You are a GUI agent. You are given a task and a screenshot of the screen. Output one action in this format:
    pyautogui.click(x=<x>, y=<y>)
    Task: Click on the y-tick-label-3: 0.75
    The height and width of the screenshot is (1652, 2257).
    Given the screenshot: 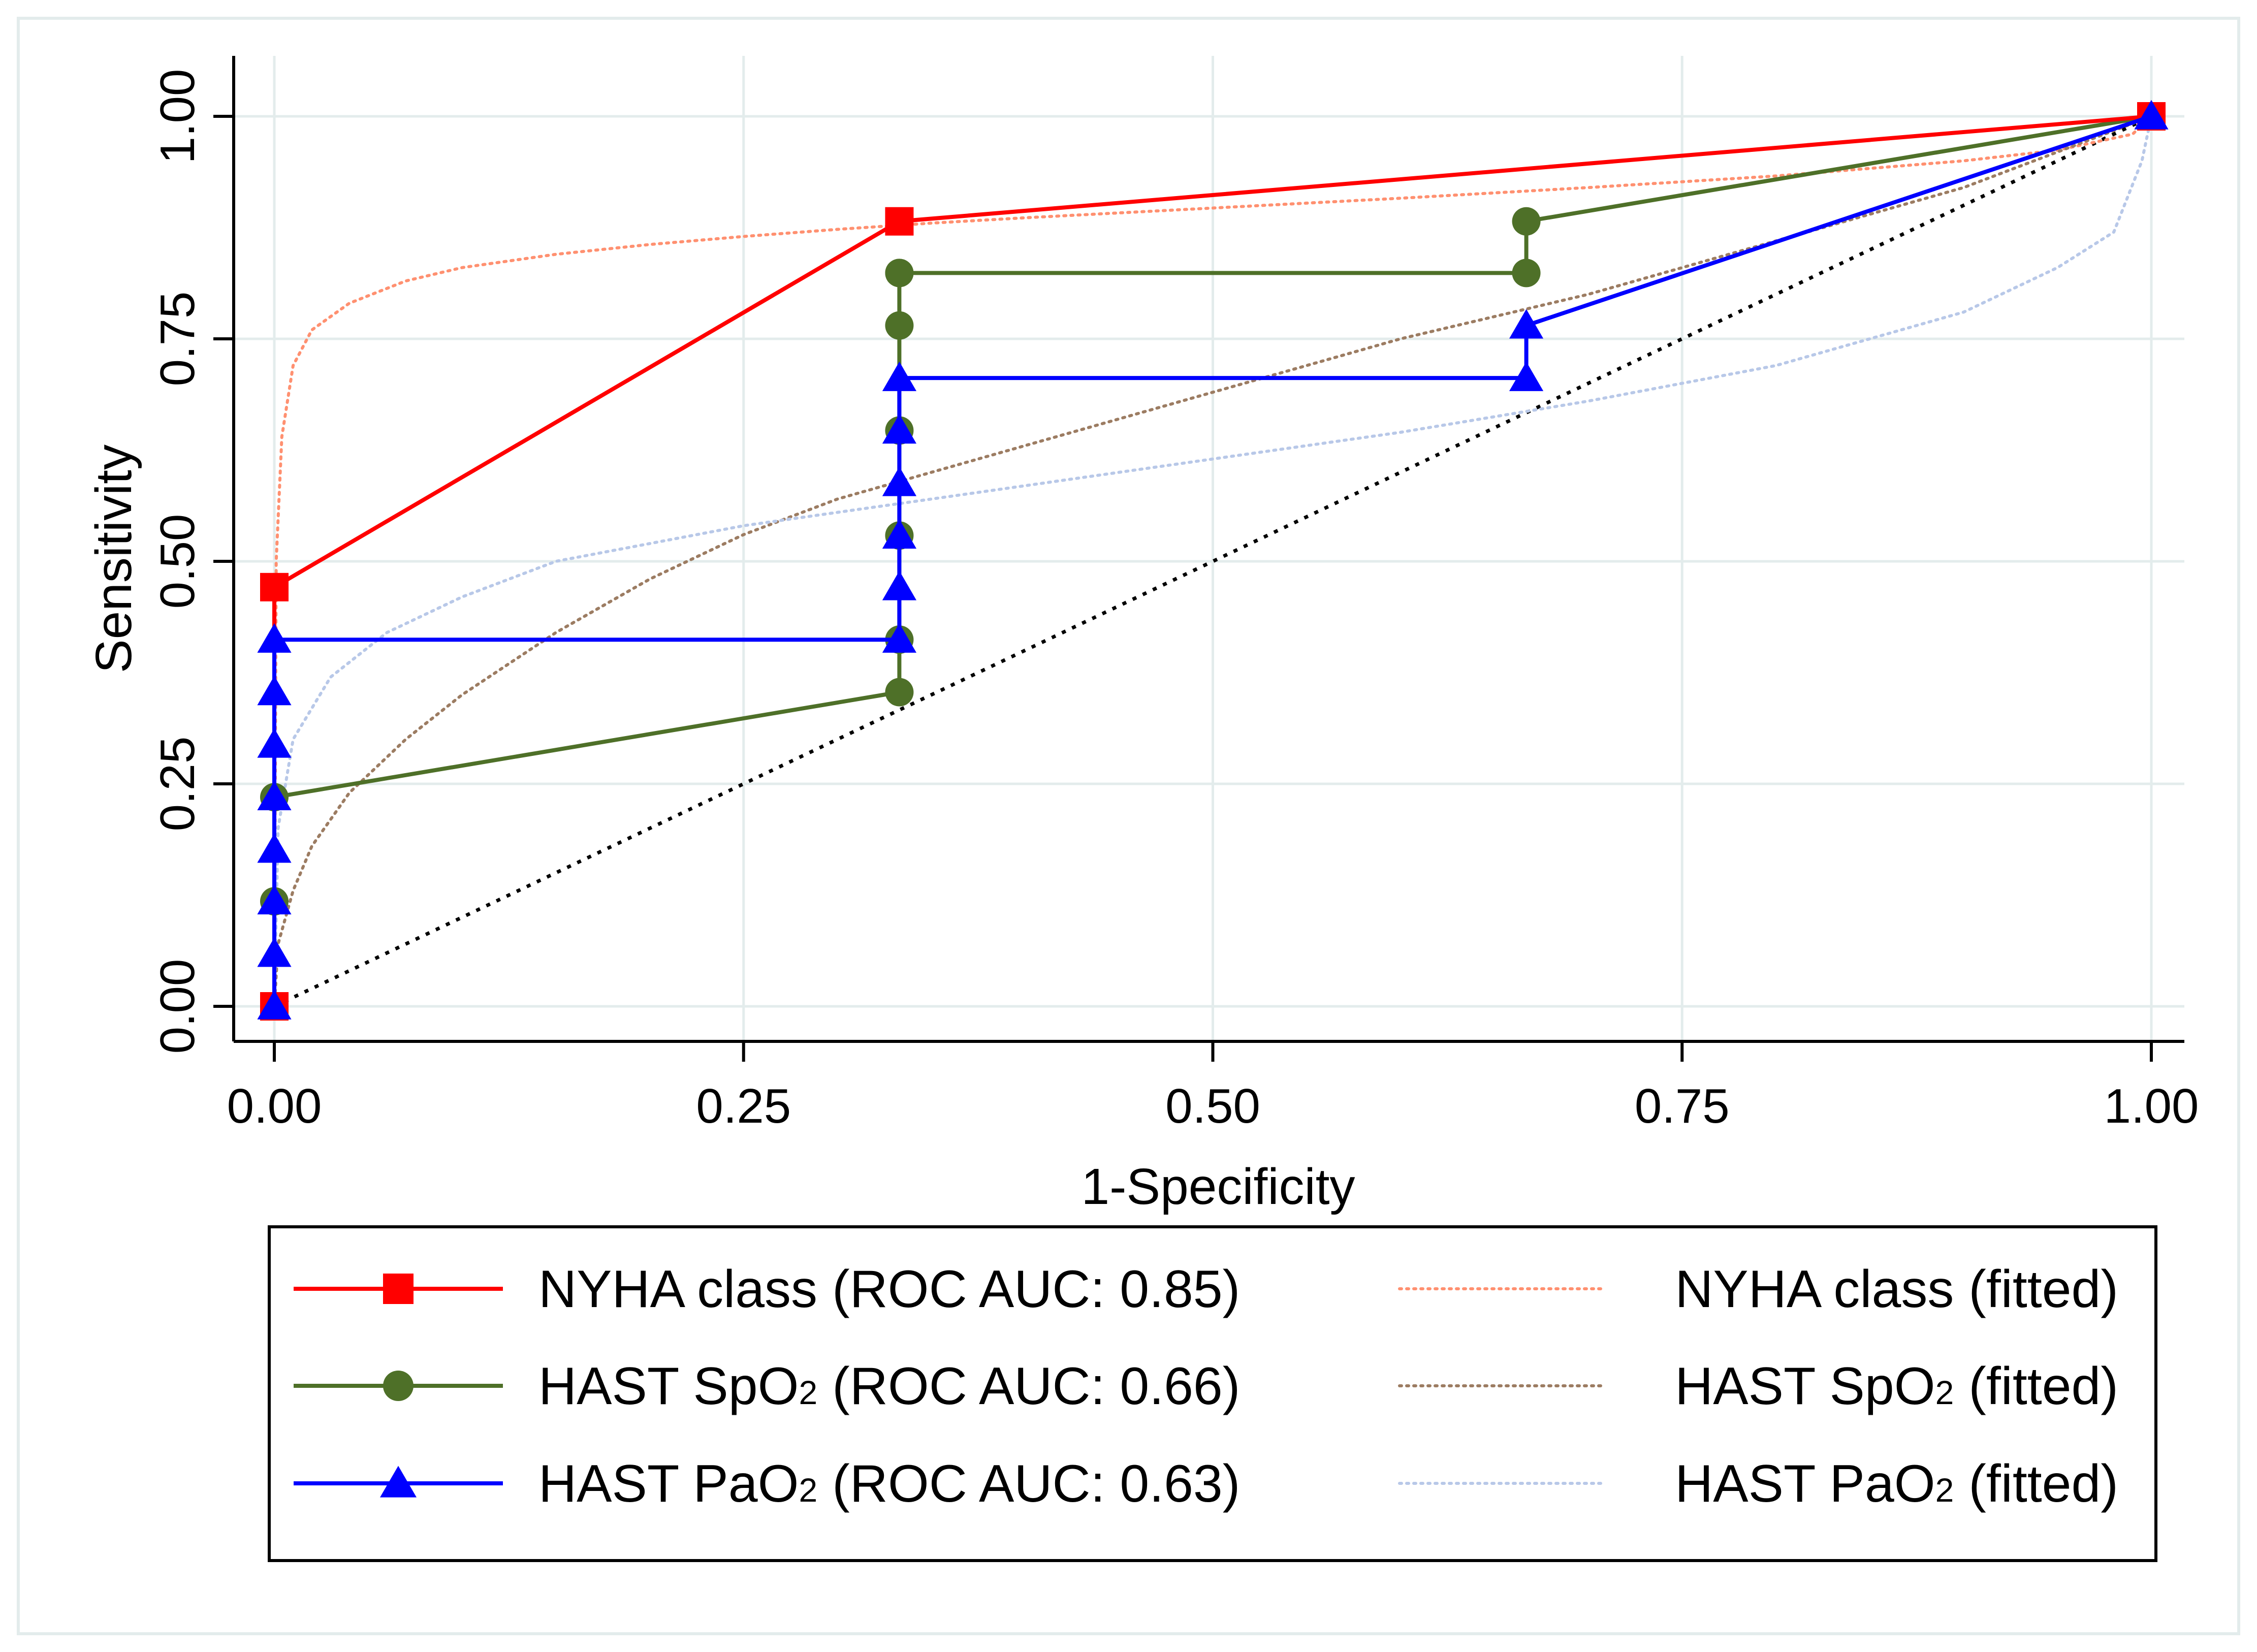 What is the action you would take?
    pyautogui.click(x=177, y=339)
    